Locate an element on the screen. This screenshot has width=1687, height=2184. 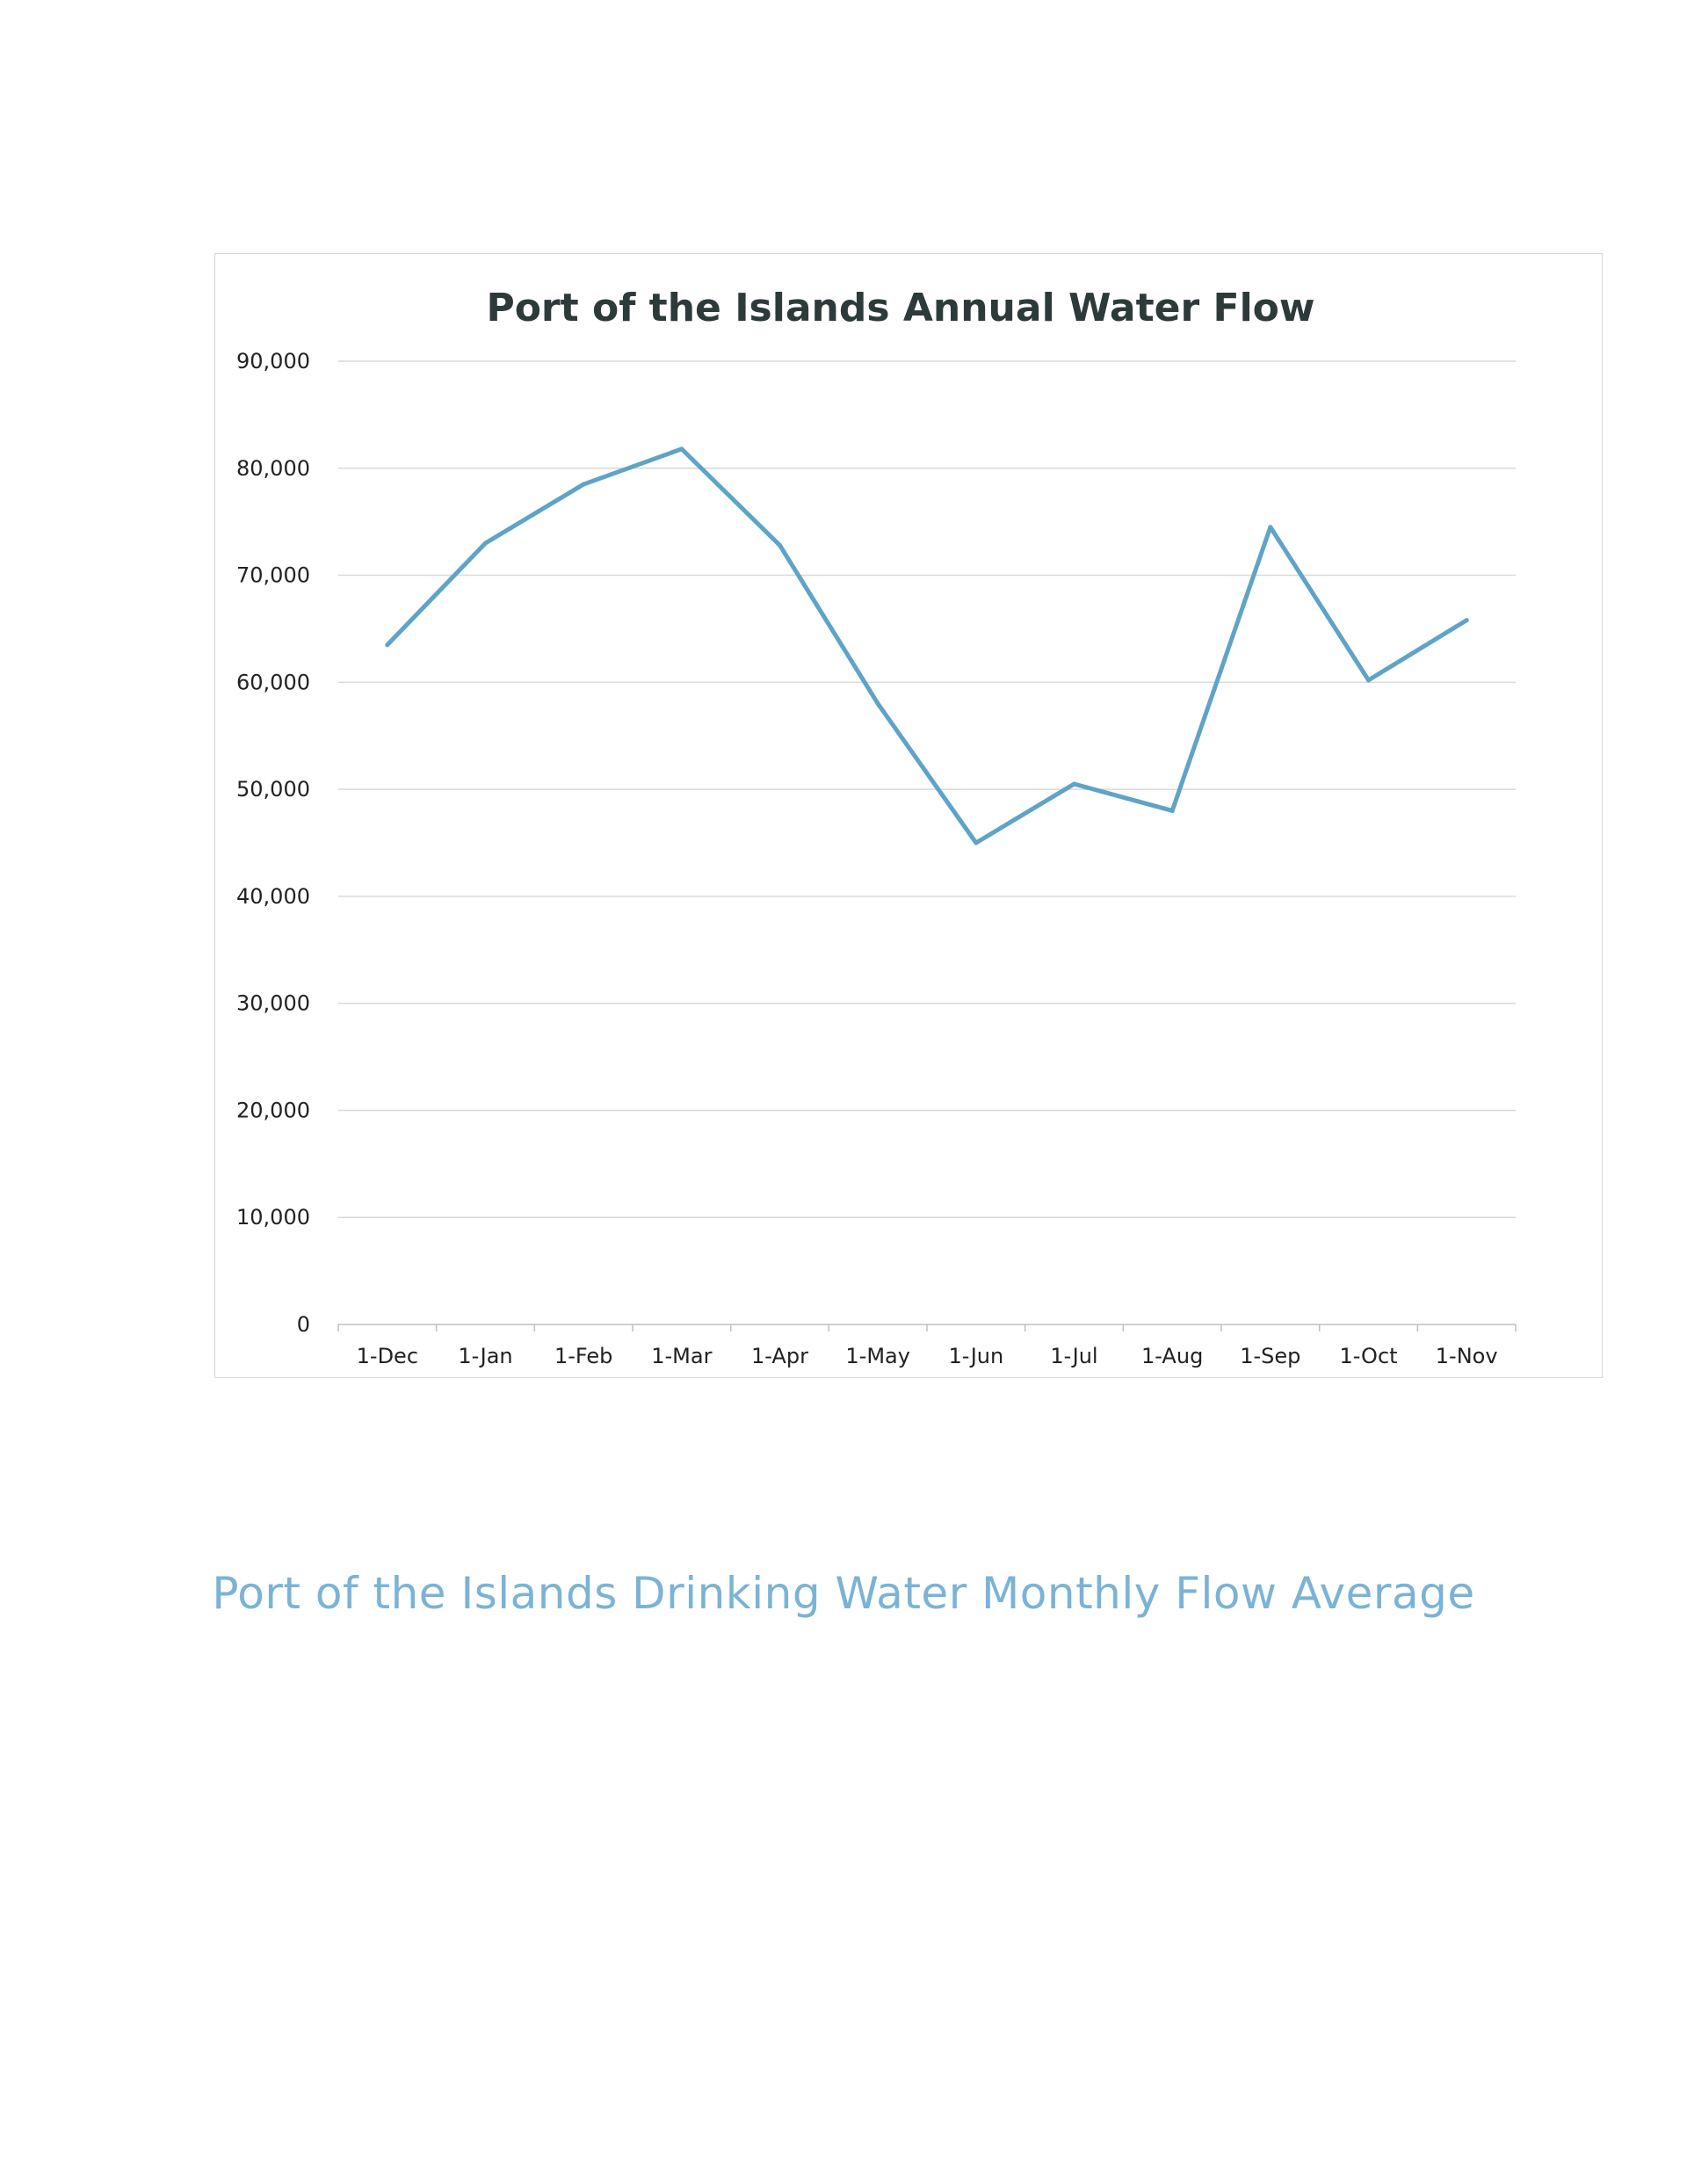
y-tick-label: 50,000 is located at coordinates (273, 789).